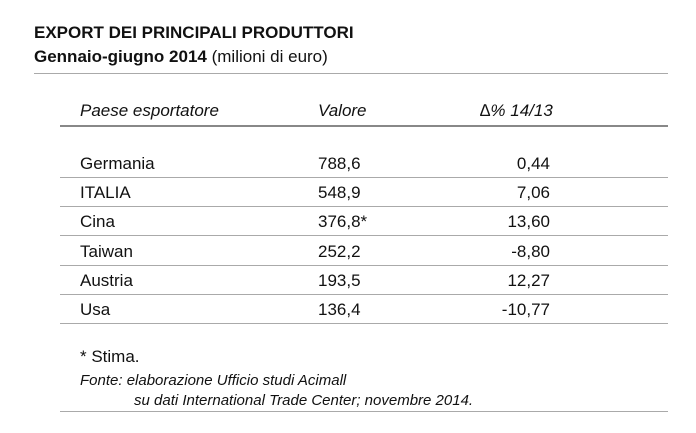 This screenshot has height=433, width=696. What do you see at coordinates (339, 309) in the screenshot?
I see `value: 136,4` at bounding box center [339, 309].